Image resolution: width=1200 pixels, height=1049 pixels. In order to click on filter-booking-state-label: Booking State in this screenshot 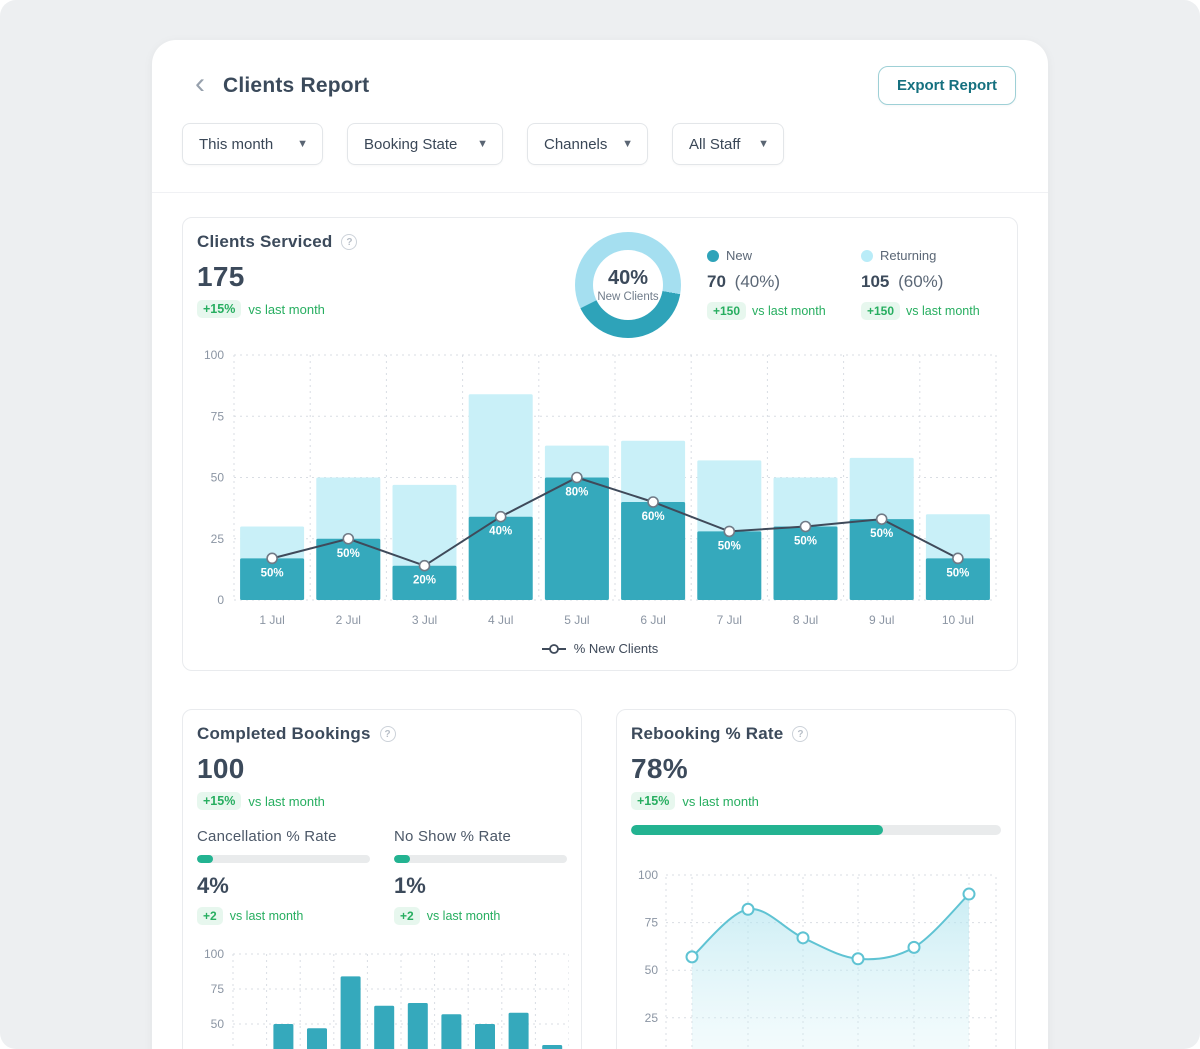, I will do `click(411, 144)`.